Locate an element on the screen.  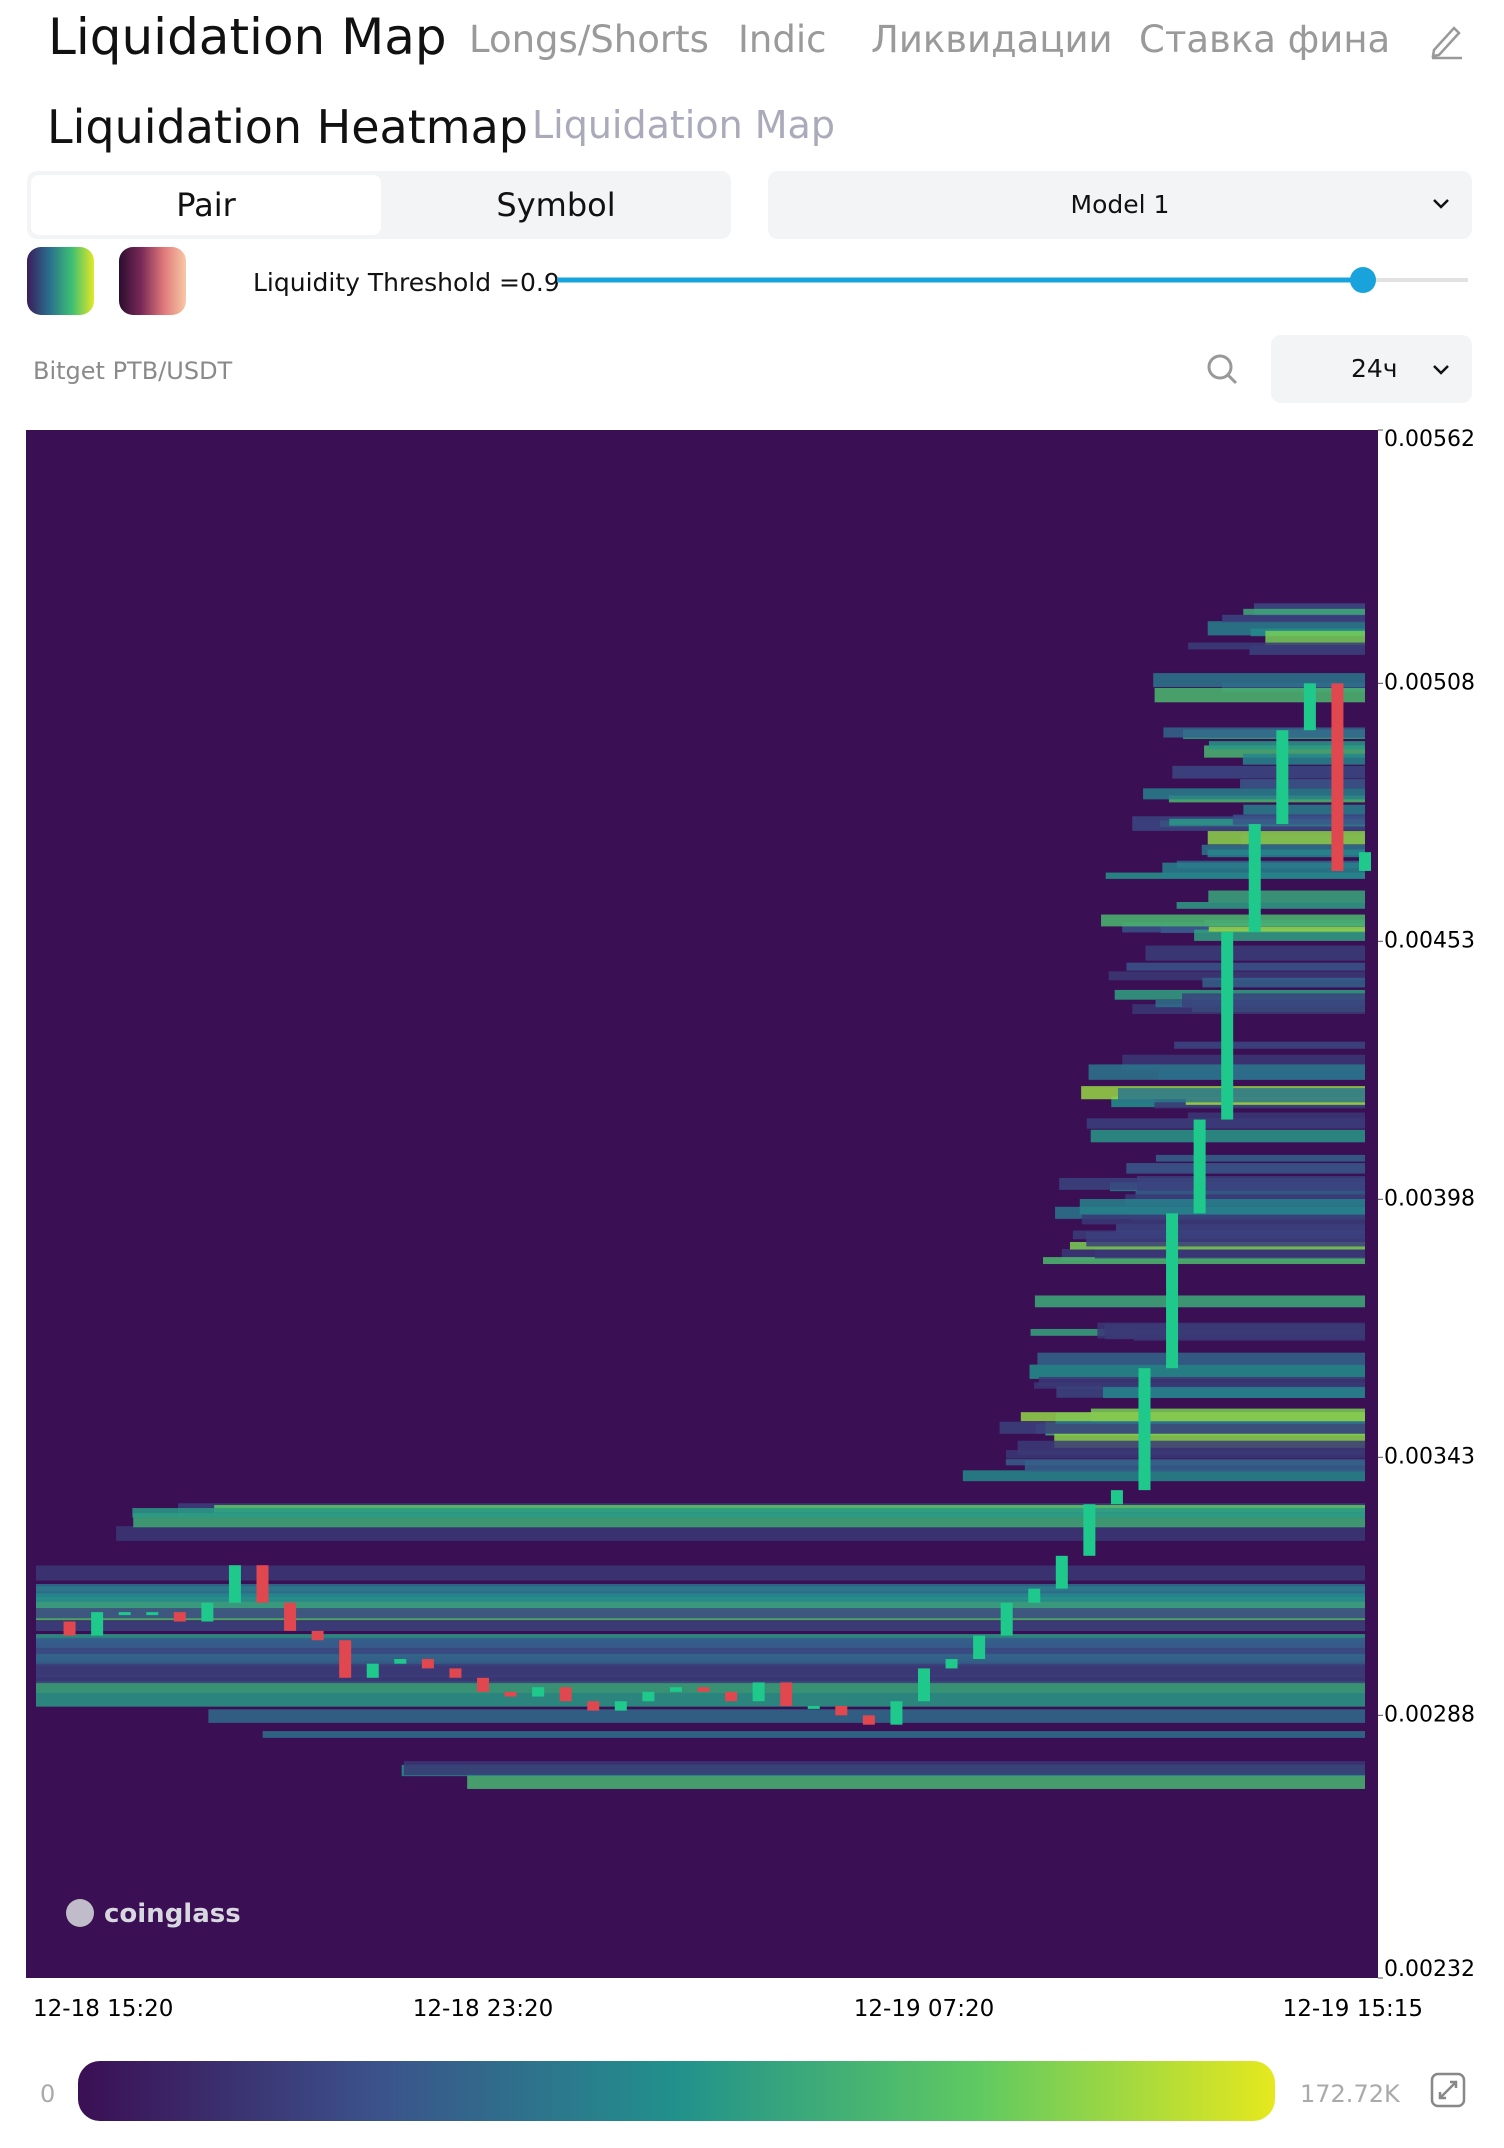
interval-select: 24ч is located at coordinates (1371, 369).